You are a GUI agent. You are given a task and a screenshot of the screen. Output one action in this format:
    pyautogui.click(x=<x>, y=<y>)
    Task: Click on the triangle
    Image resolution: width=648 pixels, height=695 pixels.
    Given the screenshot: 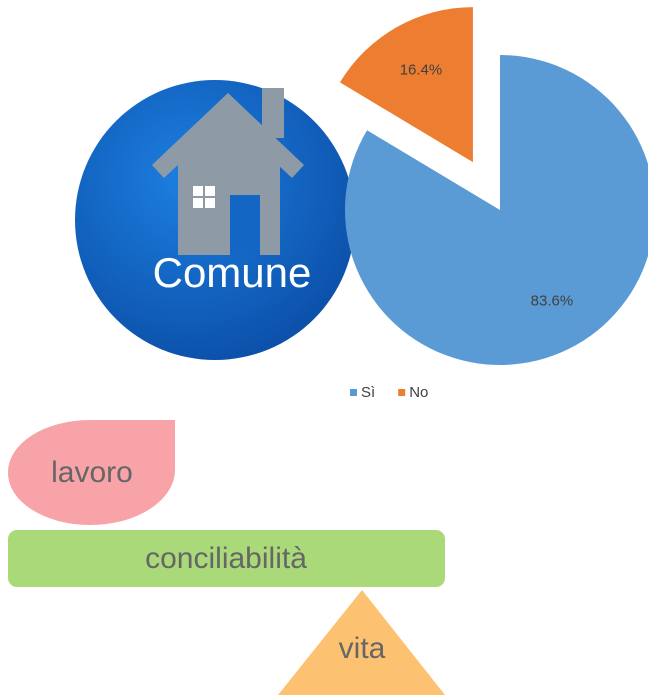 What is the action you would take?
    pyautogui.click(x=361, y=642)
    